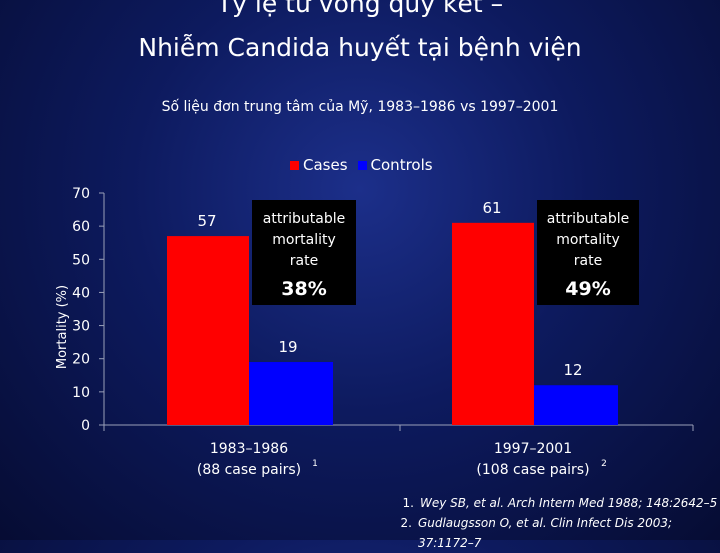 The width and height of the screenshot is (720, 553). Describe the element at coordinates (81, 327) in the screenshot. I see `y-tick-label: 30` at that location.